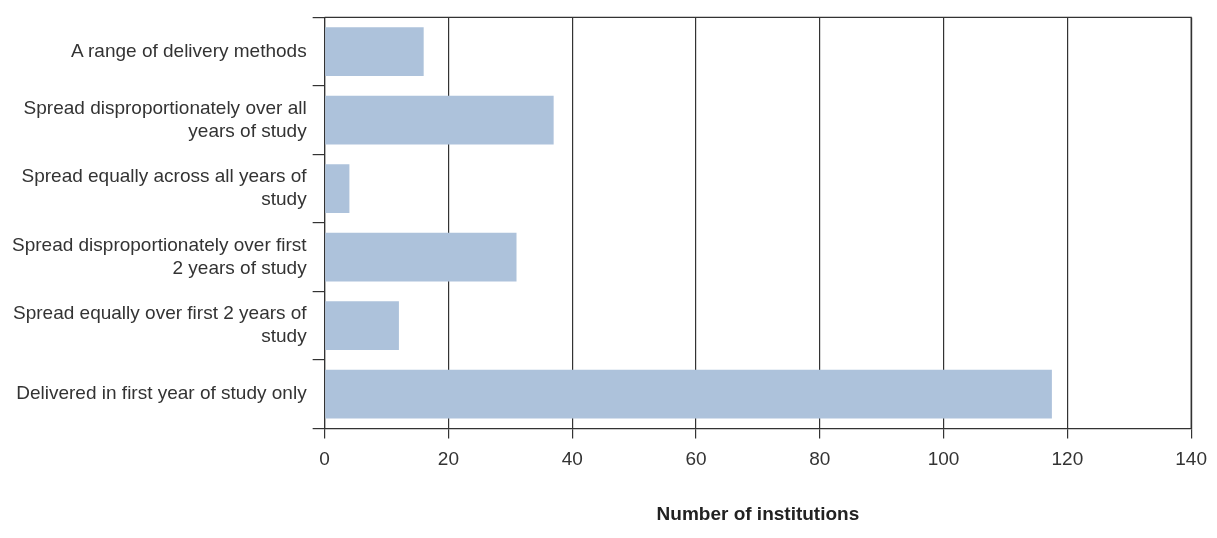 The image size is (1217, 538). What do you see at coordinates (572, 459) in the screenshot?
I see `x-tick-label: 40` at bounding box center [572, 459].